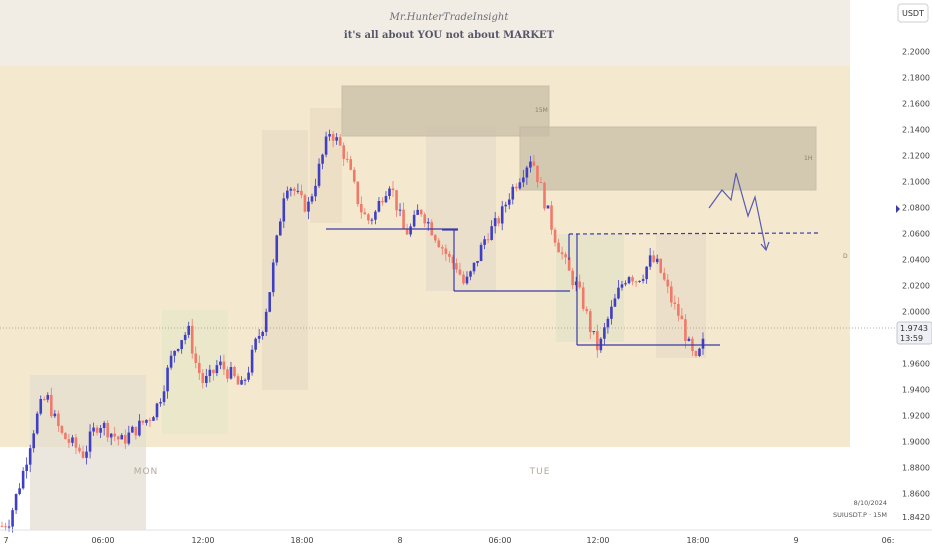  I want to click on price-axis-label: 1.9000, so click(916, 442).